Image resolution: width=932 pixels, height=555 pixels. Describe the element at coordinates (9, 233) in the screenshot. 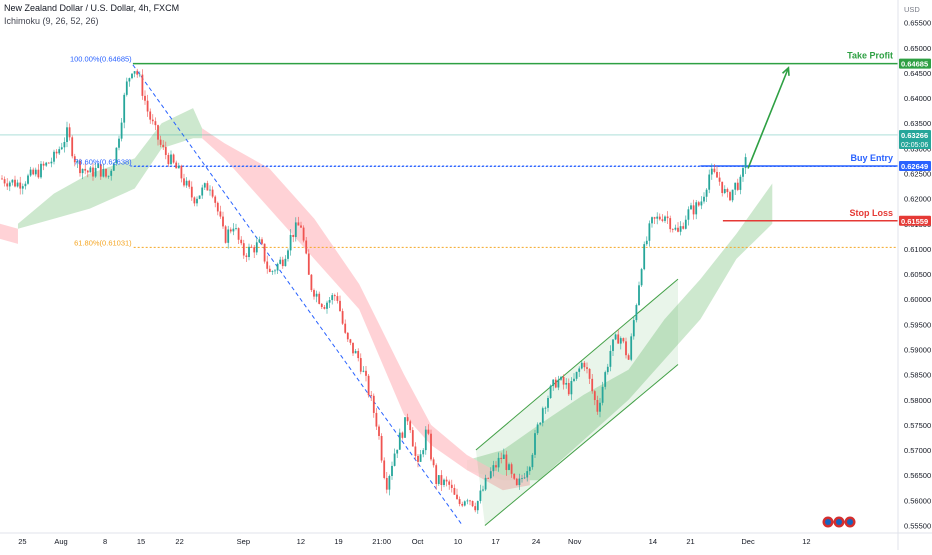

I see `ichimoku-cloud-bearish` at that location.